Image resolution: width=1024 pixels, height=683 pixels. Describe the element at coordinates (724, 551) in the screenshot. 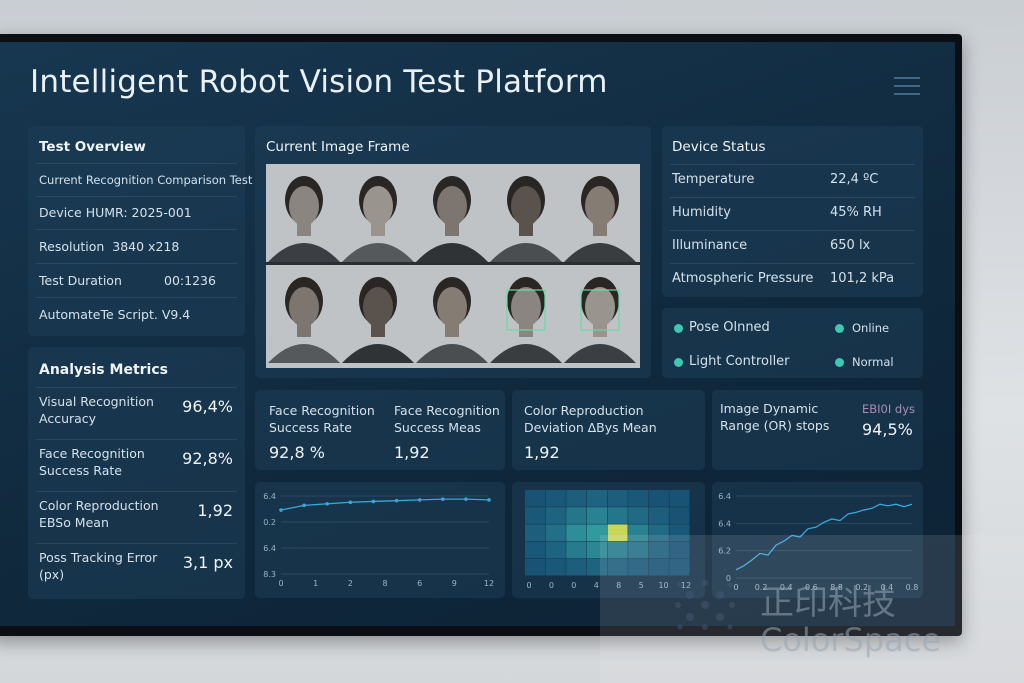

I see `y-tick-label: 6.2` at that location.